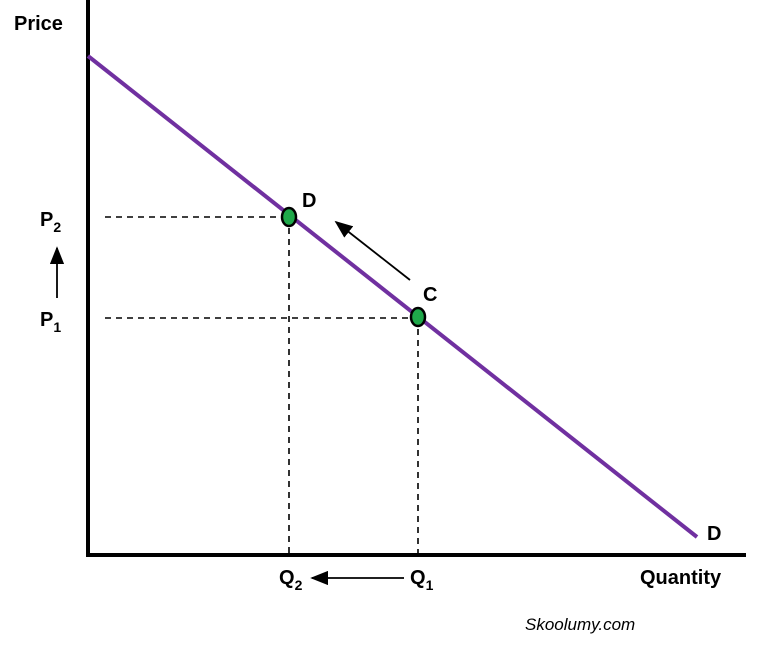 This screenshot has width=768, height=645. What do you see at coordinates (681, 578) in the screenshot?
I see `x-axis-label: Quantity` at bounding box center [681, 578].